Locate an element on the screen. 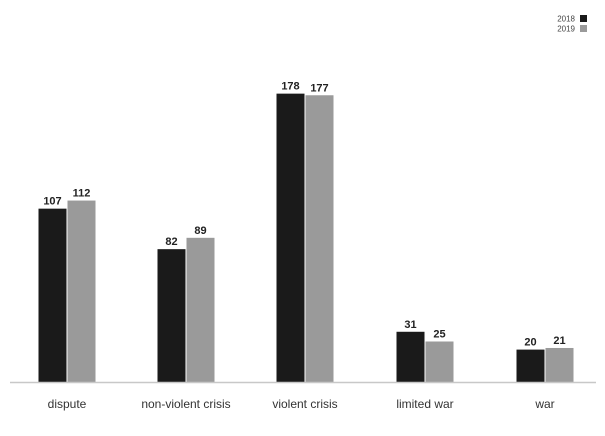  data-label-war-2018: 20 is located at coordinates (530, 343).